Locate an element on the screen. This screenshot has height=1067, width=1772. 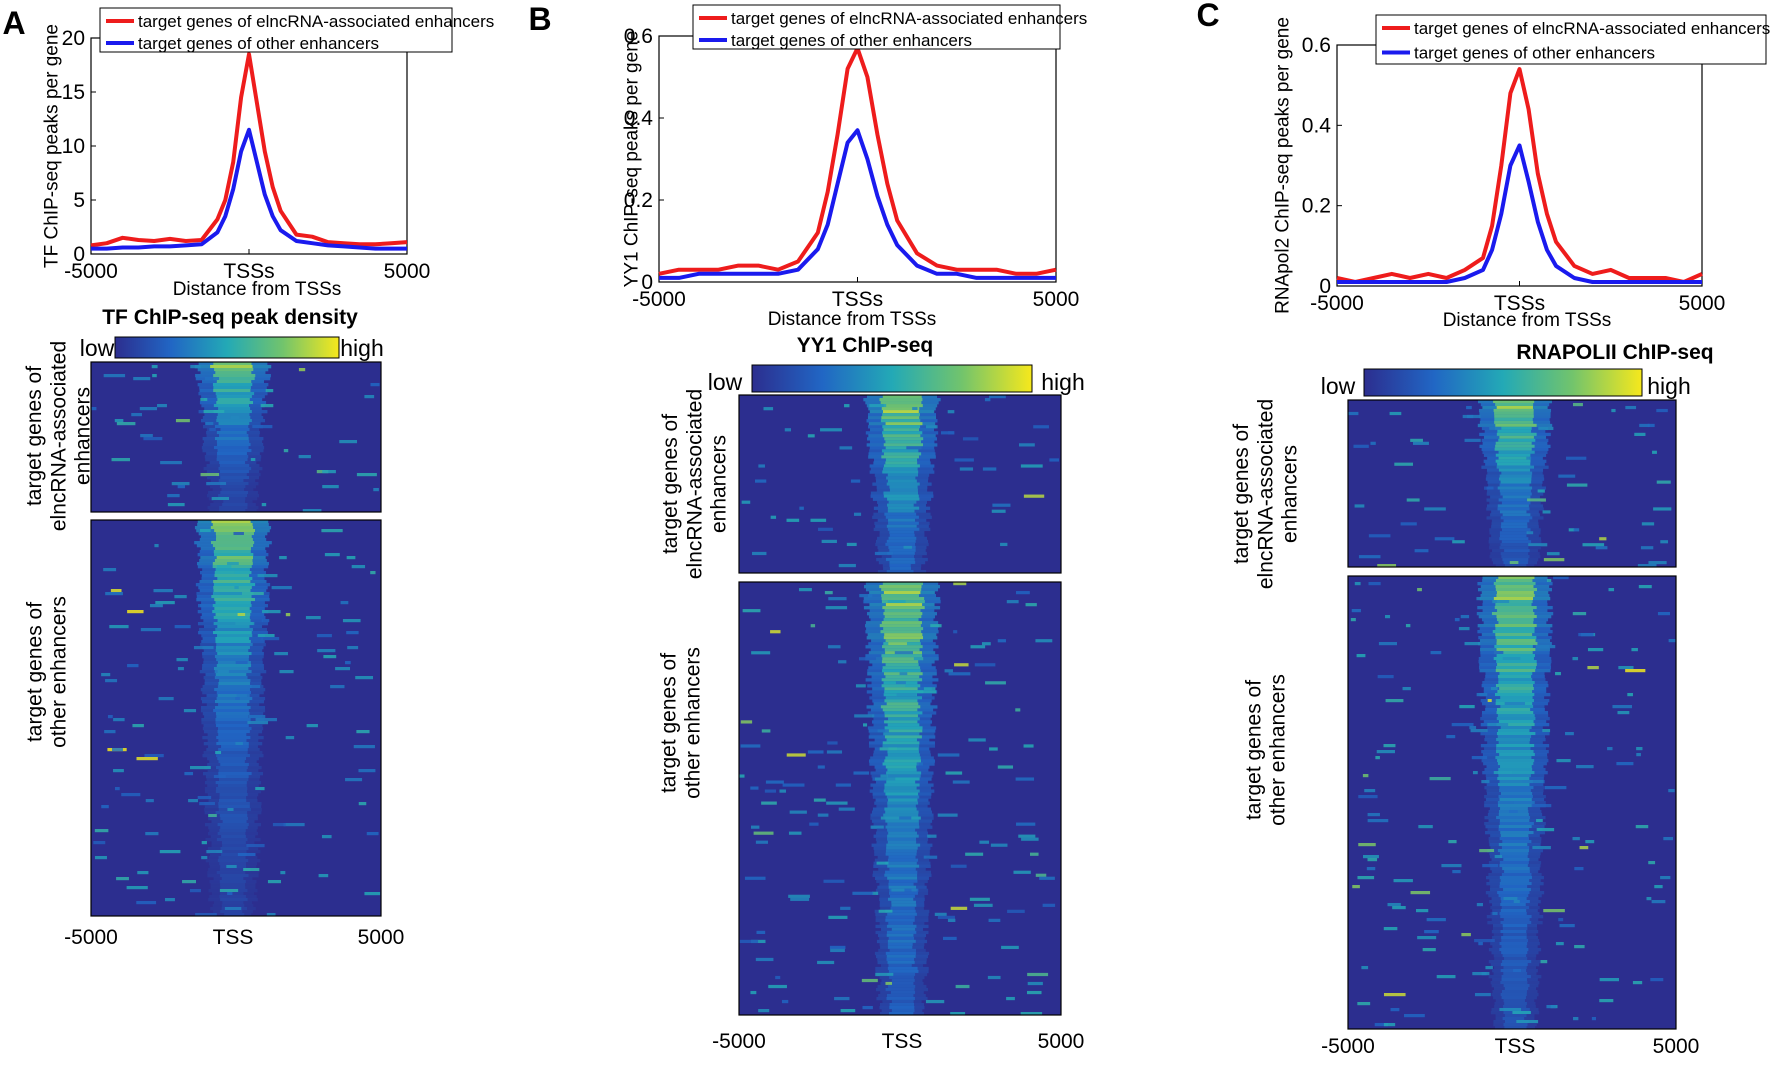
heatmap-x-tick-label: 5000 is located at coordinates (381, 937).